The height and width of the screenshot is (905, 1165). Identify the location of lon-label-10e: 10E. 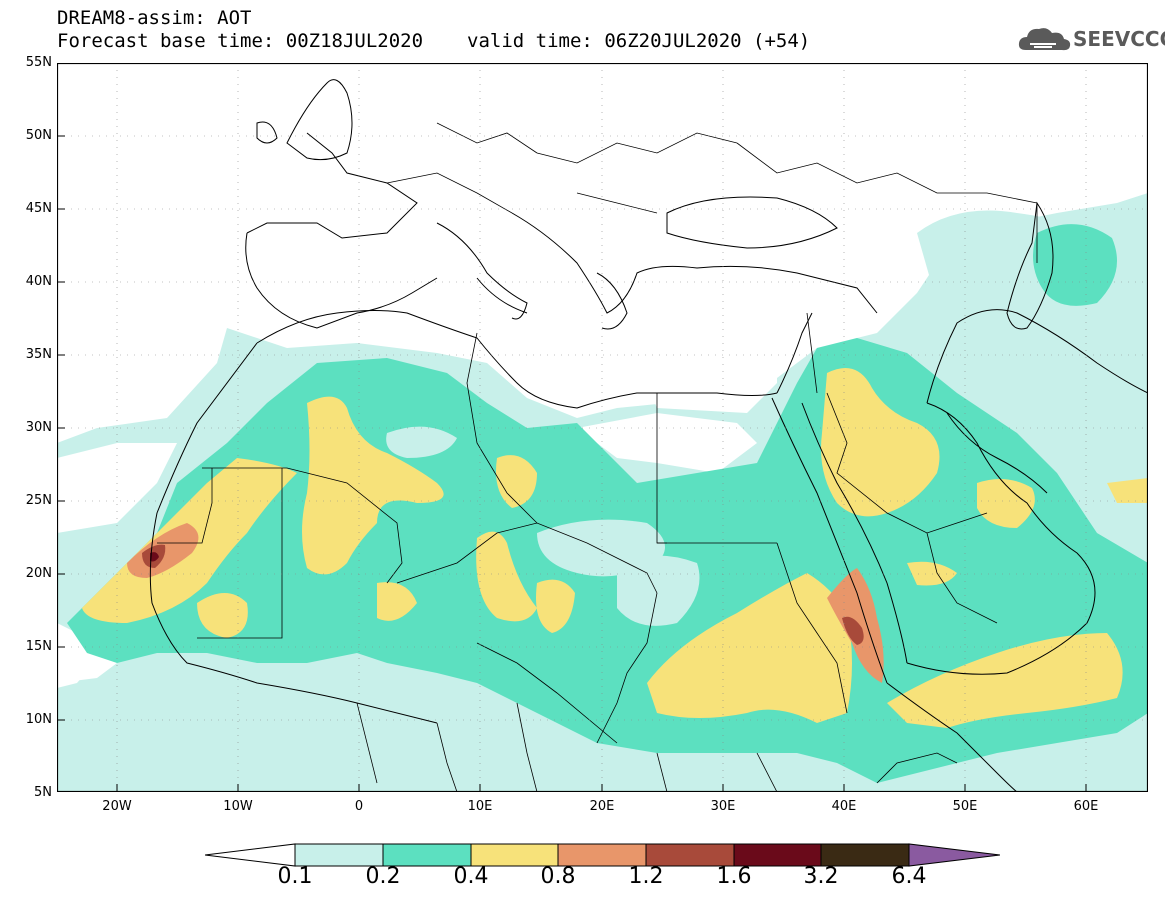
(480, 806).